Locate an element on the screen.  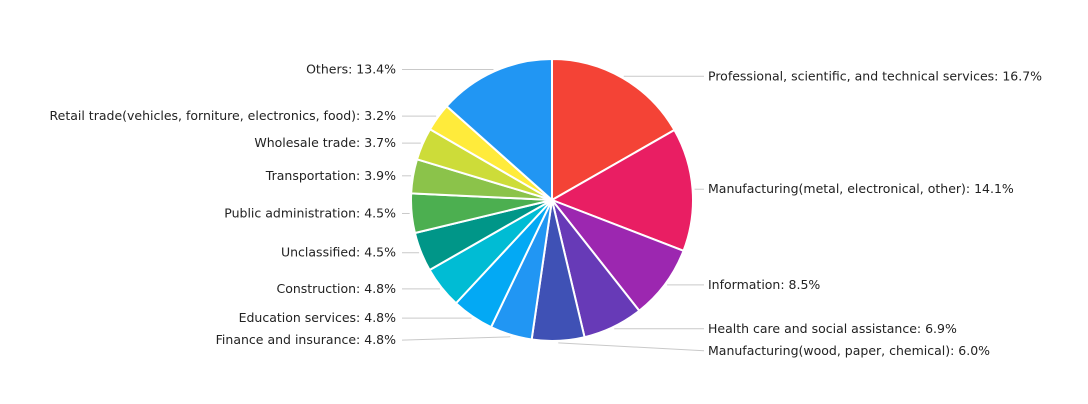
slice-label-12: Wholesale trade: 3.7% is located at coordinates (325, 142).